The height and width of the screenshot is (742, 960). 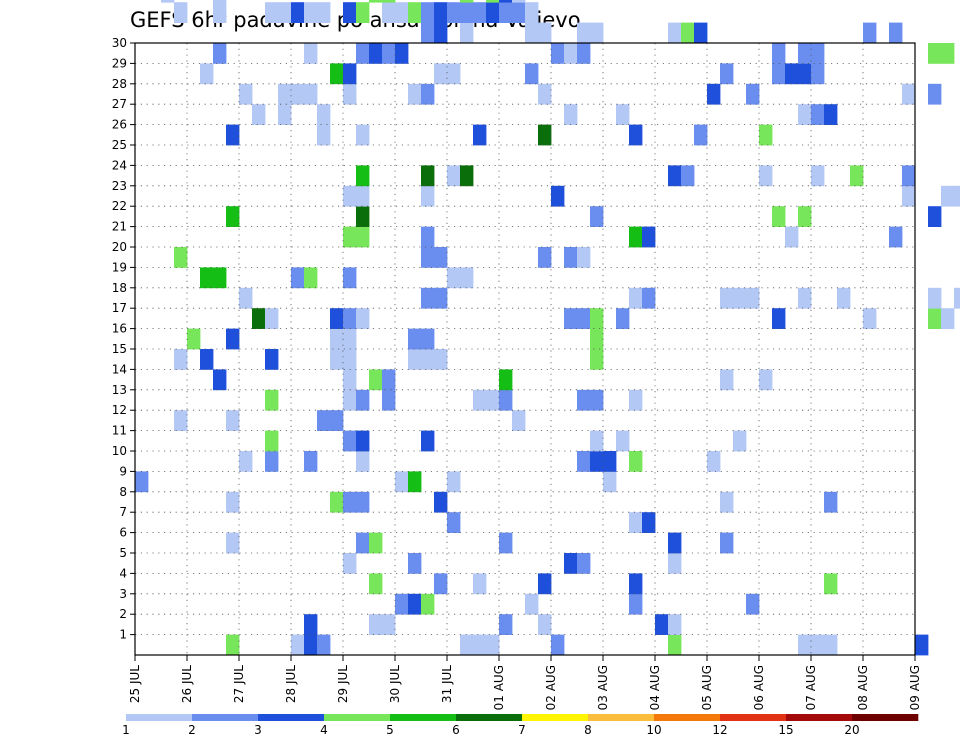 I want to click on x-tick-label: 06 AUG, so click(x=759, y=687).